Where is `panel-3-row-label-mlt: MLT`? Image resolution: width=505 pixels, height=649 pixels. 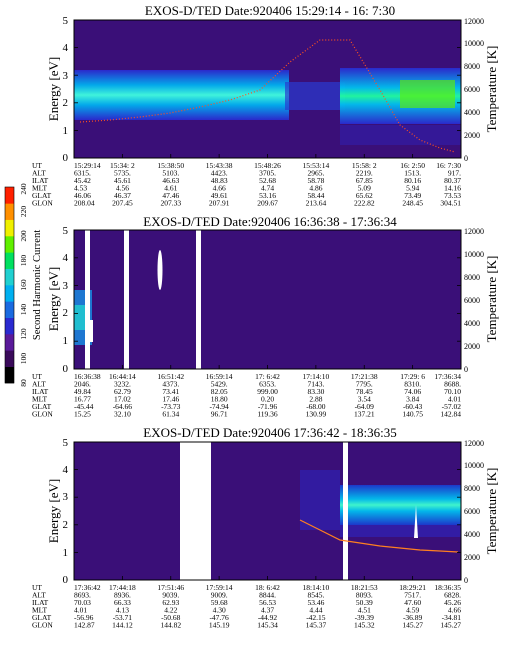
panel-3-row-label-mlt: MLT is located at coordinates (40, 610).